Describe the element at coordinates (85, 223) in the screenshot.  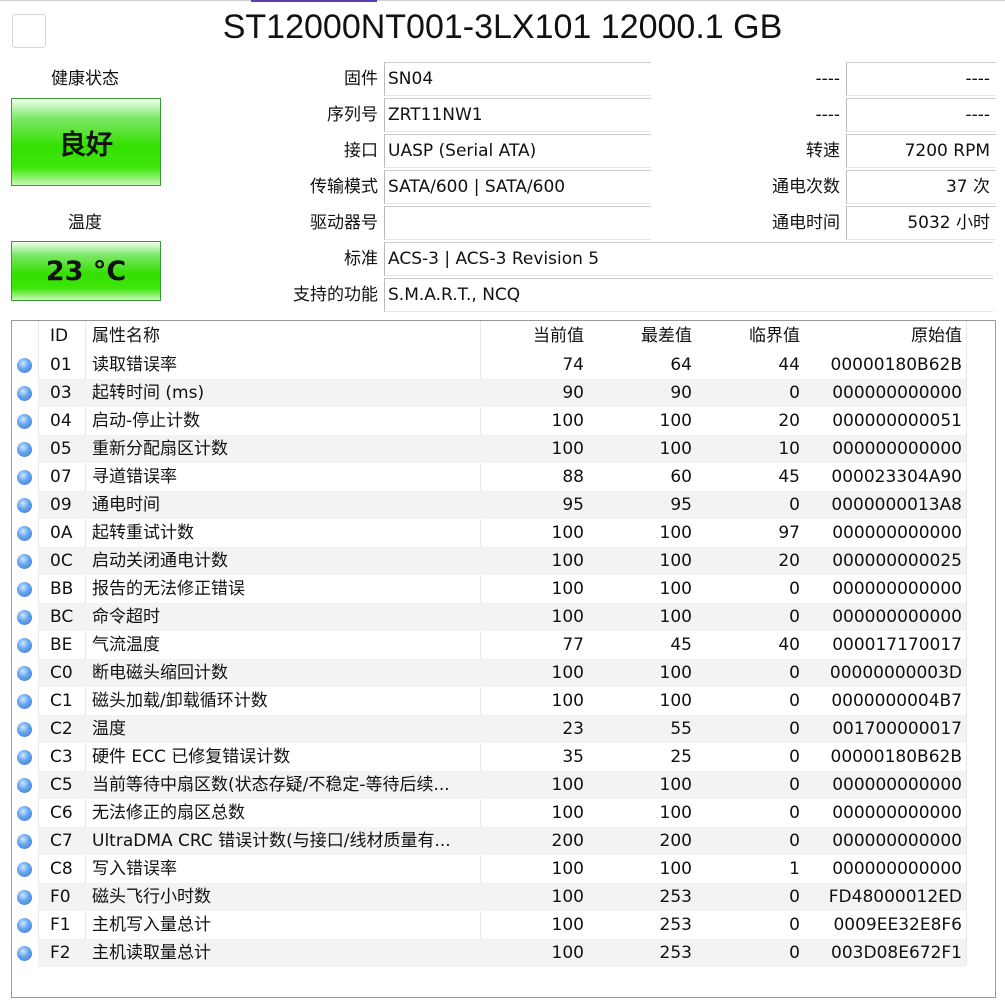
I see `temperature-label: 温度` at that location.